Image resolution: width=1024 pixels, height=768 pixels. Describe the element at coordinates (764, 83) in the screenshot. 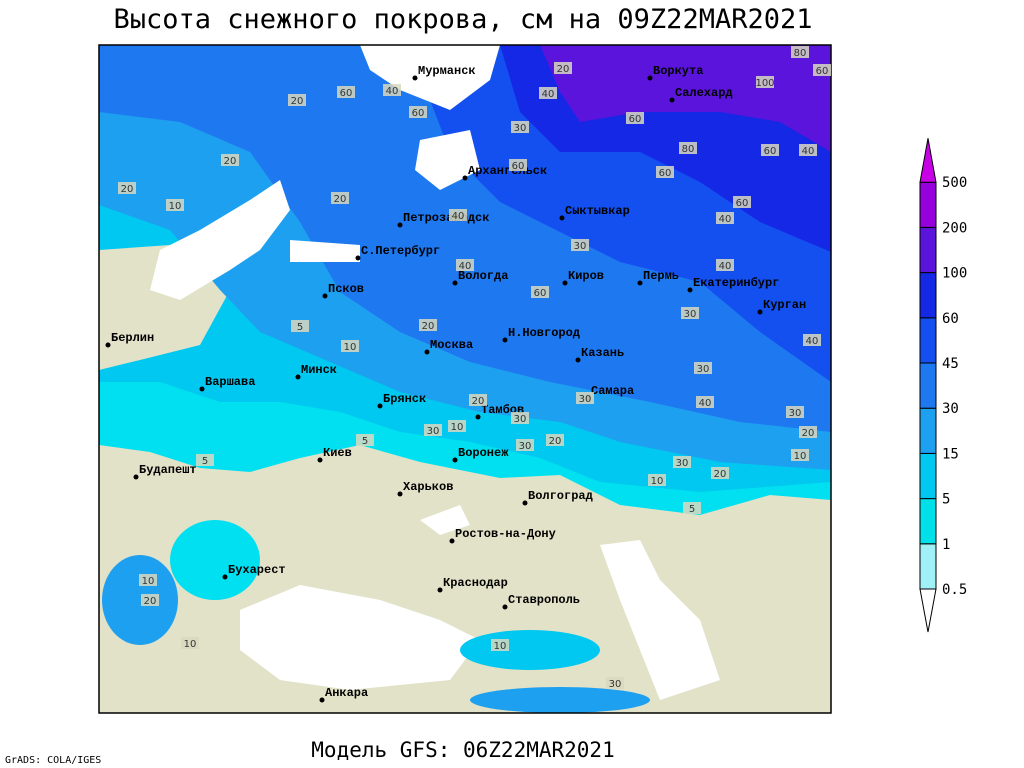

I see `contour-label: 100` at that location.